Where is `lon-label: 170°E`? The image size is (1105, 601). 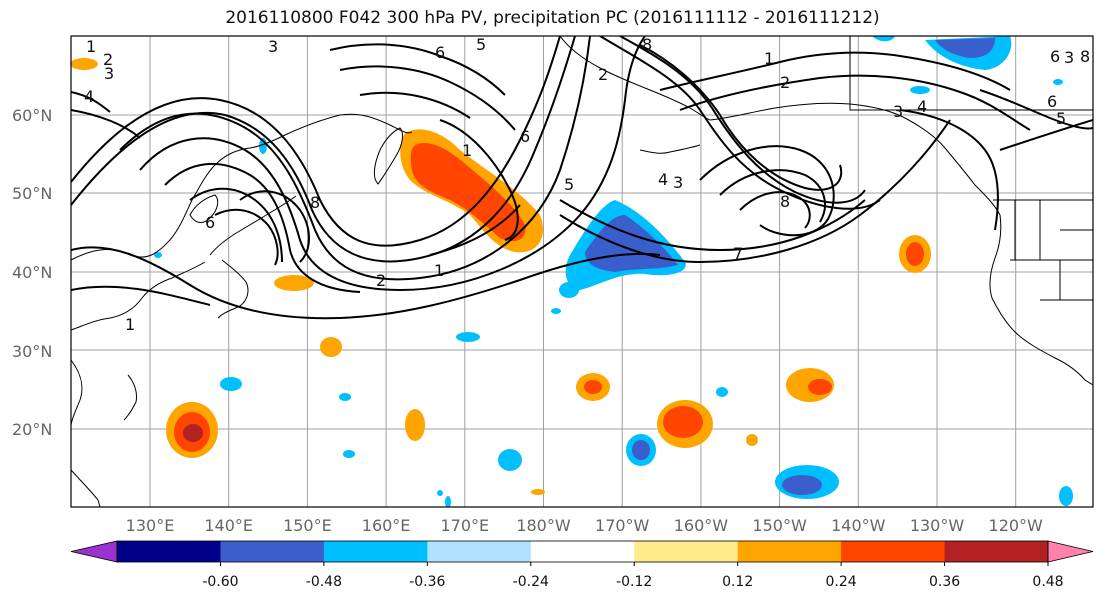
lon-label: 170°E is located at coordinates (464, 525).